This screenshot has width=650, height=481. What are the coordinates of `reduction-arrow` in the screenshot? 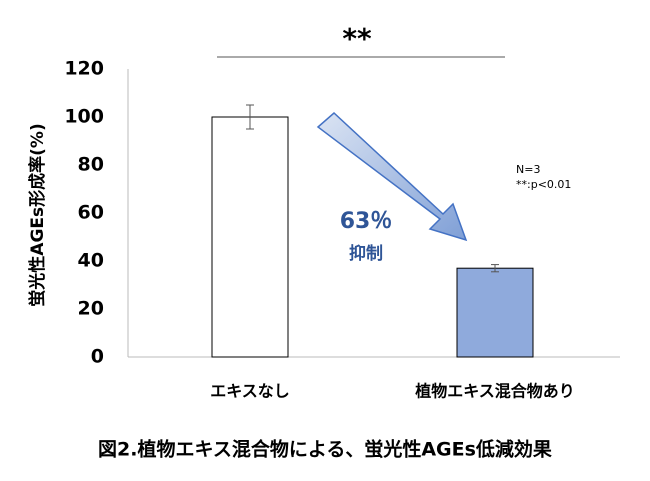 It's located at (392, 176).